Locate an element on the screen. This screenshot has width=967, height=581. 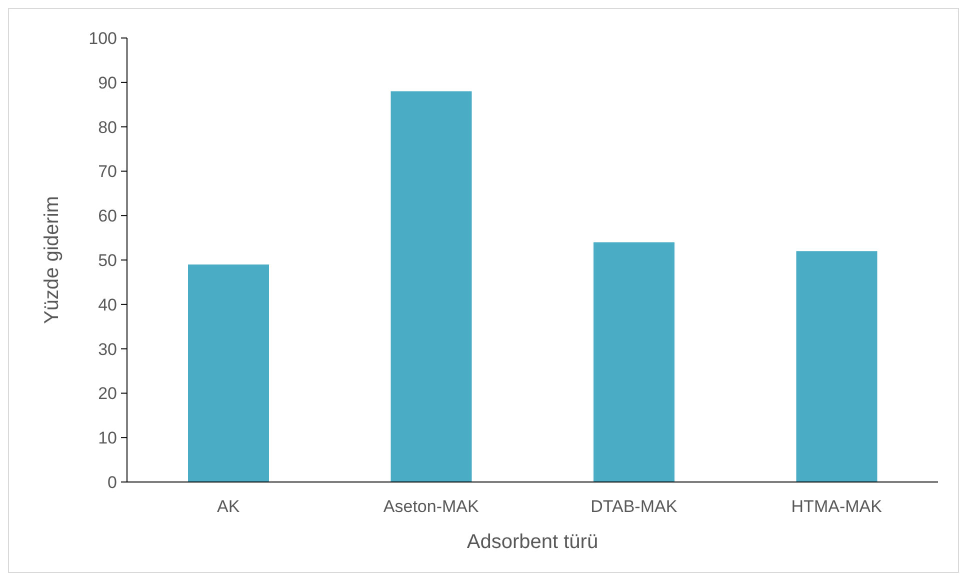
y-tick-label: 0 is located at coordinates (112, 482).